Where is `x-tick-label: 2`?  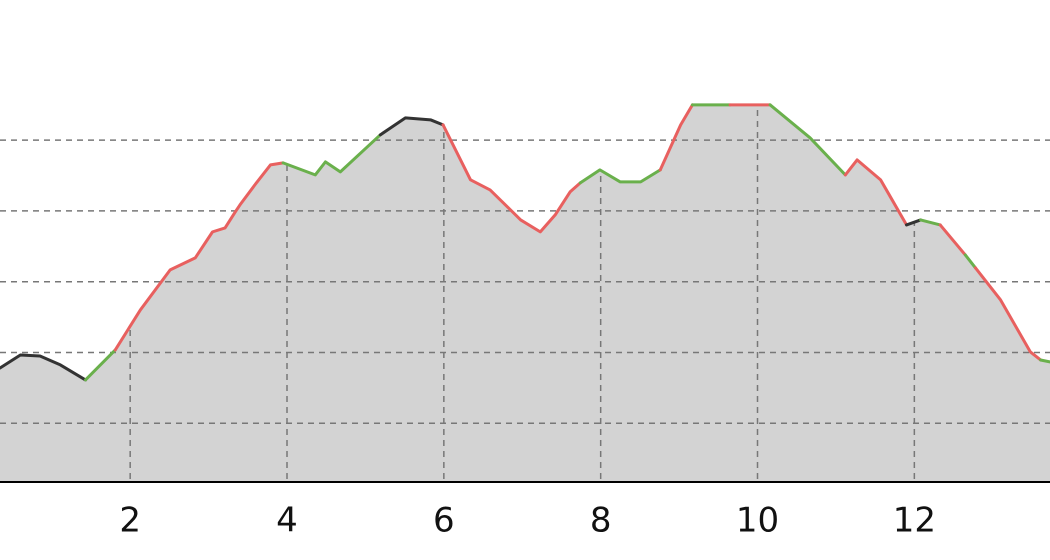
x-tick-label: 2 is located at coordinates (130, 521).